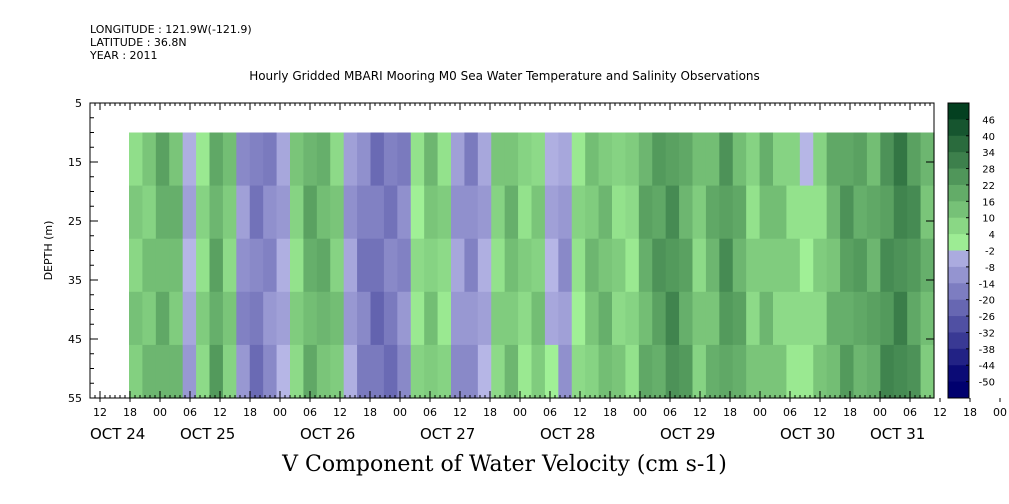 This screenshot has width=1009, height=504. Describe the element at coordinates (280, 412) in the screenshot. I see `x-tick-label: 00` at that location.